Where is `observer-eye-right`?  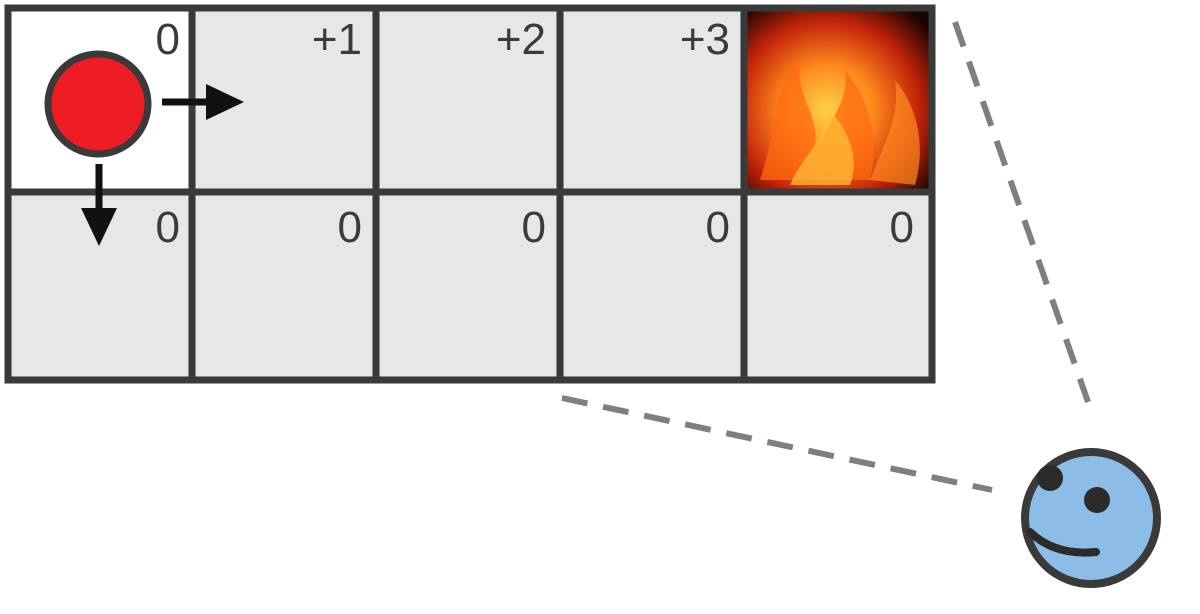
observer-eye-right is located at coordinates (1097, 500).